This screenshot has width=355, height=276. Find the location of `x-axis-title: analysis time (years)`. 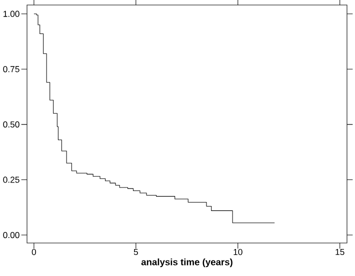

x-axis-title: analysis time (years) is located at coordinates (186, 263).